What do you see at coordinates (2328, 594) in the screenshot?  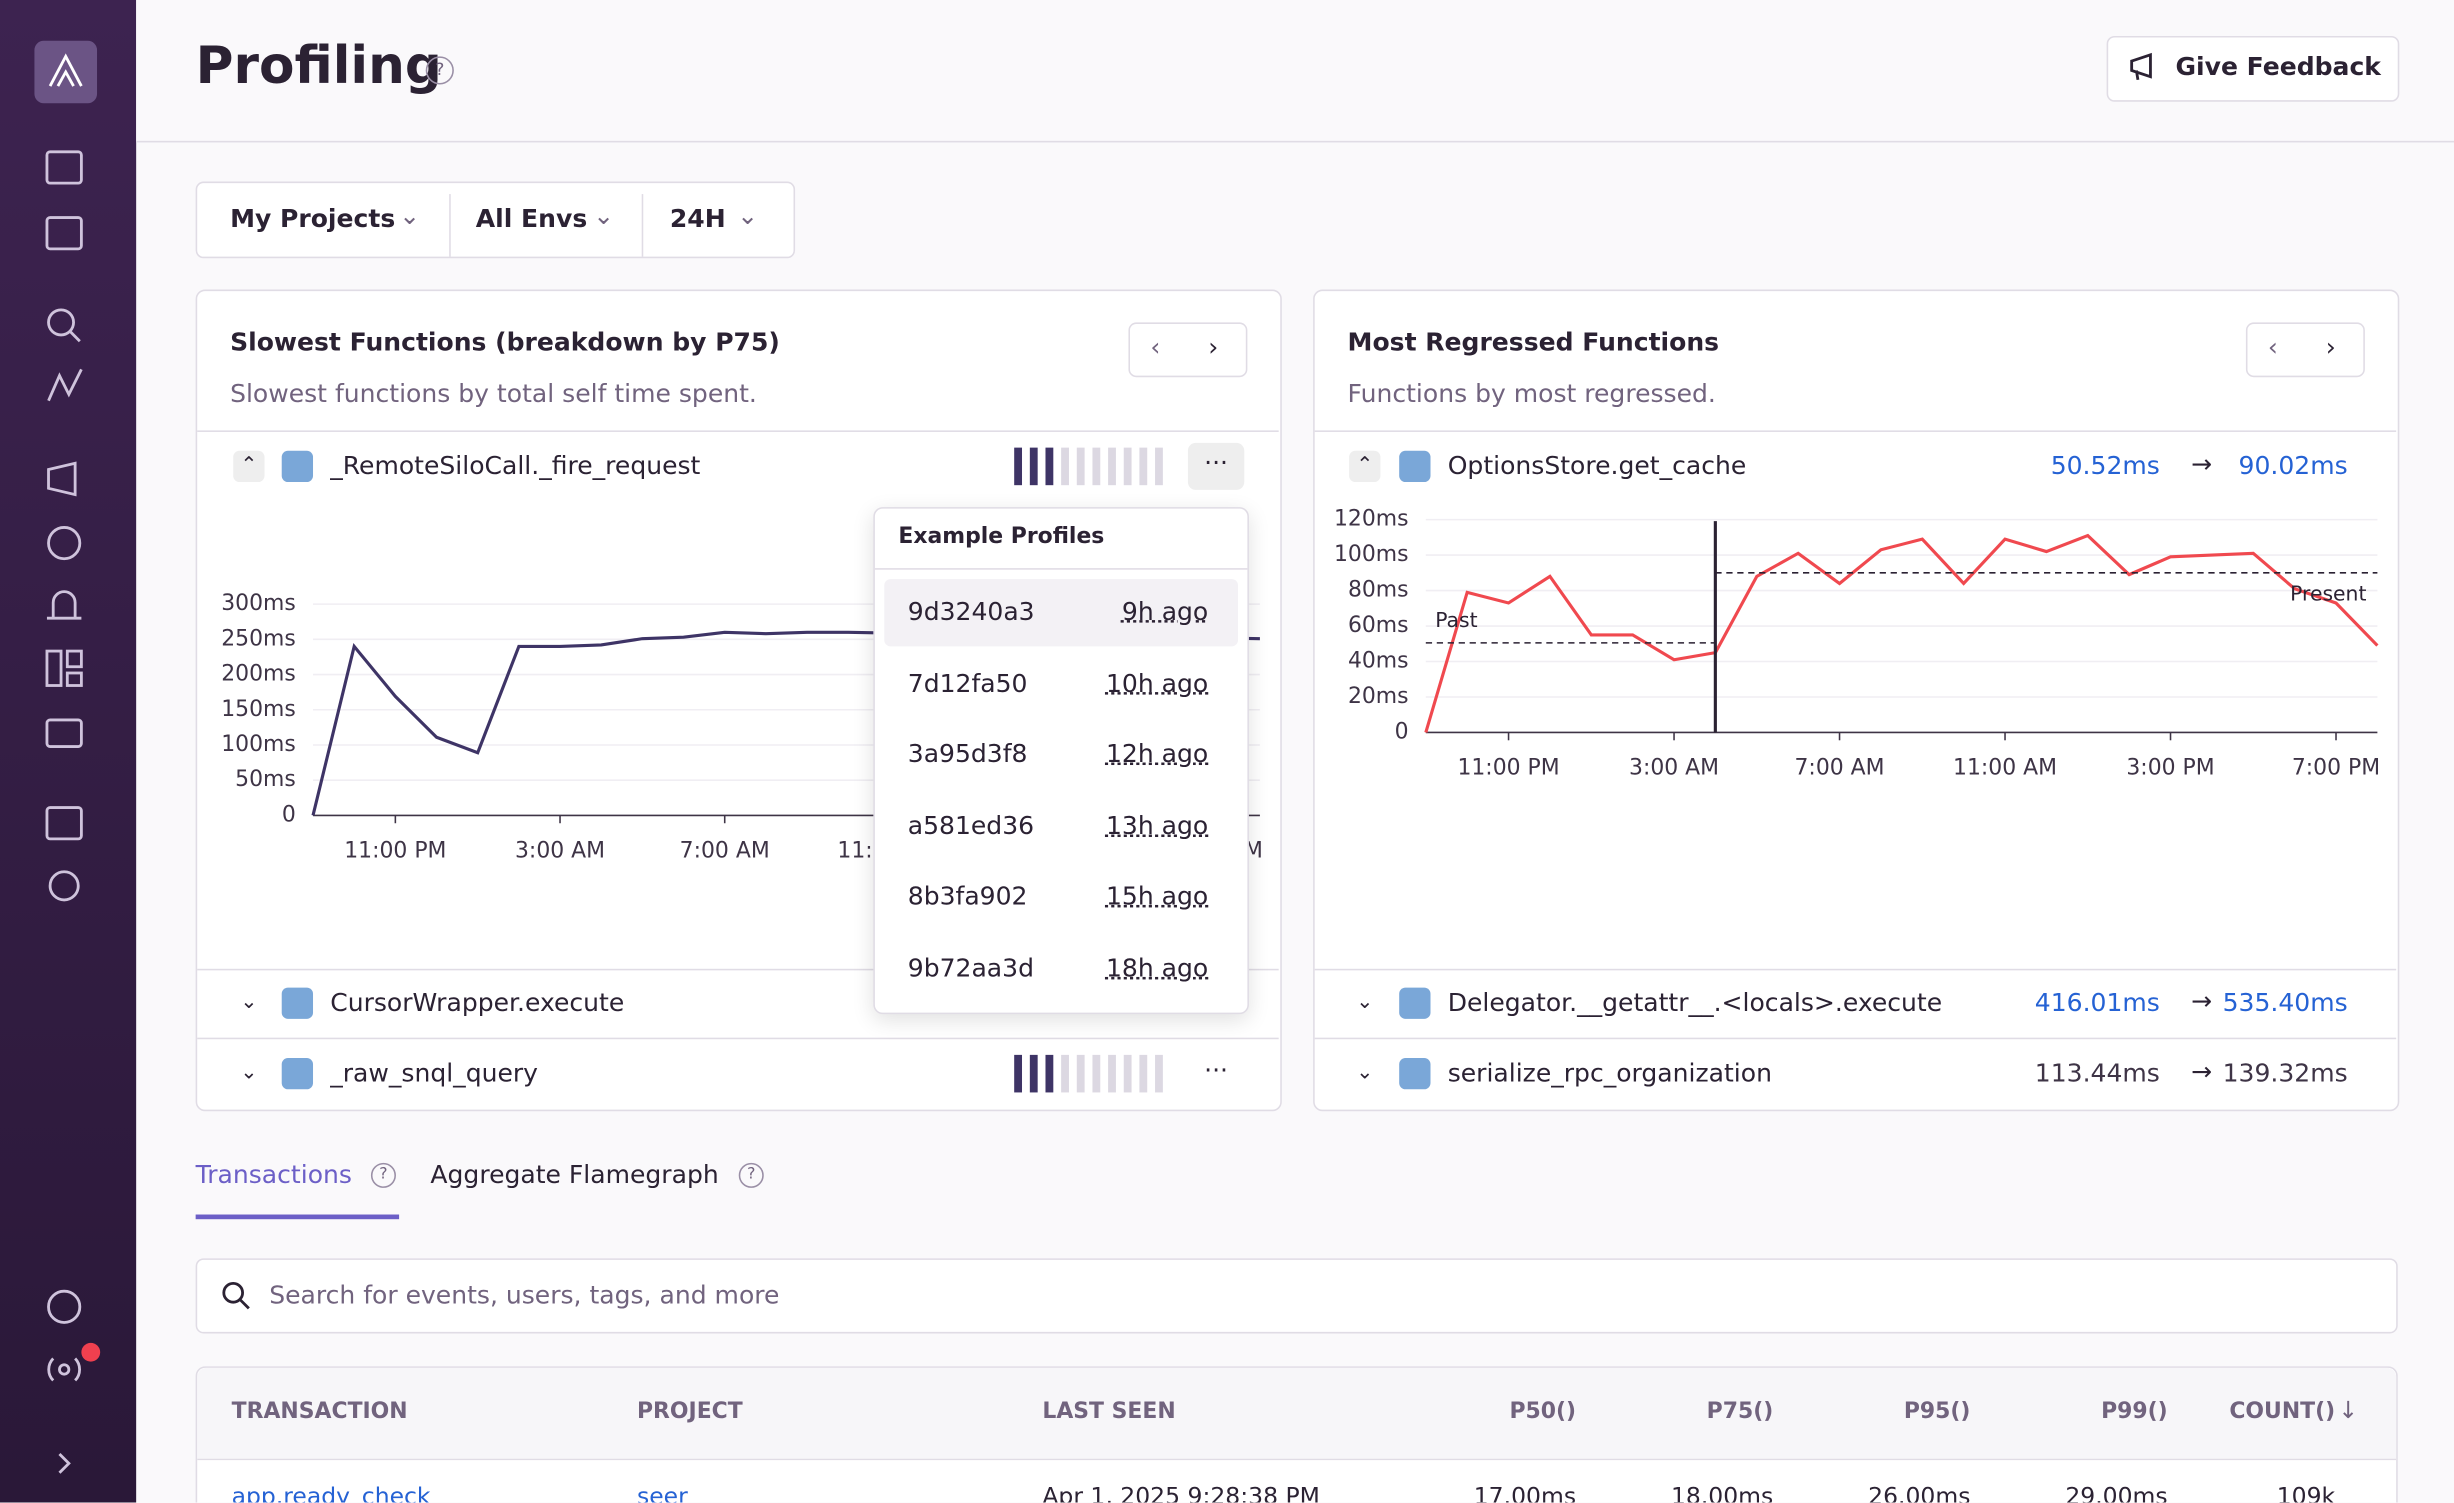 I see `present-label: Present` at bounding box center [2328, 594].